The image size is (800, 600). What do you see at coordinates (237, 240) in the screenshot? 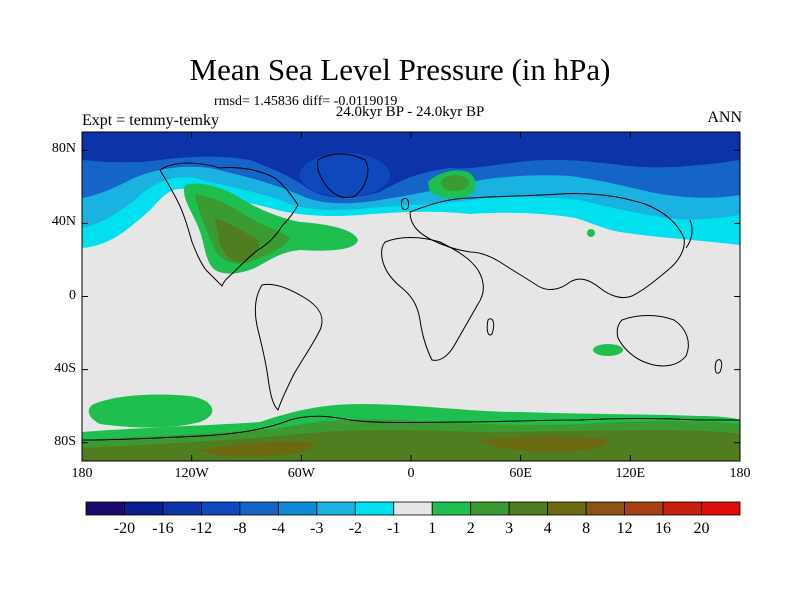
I see `north-america-olive-core` at bounding box center [237, 240].